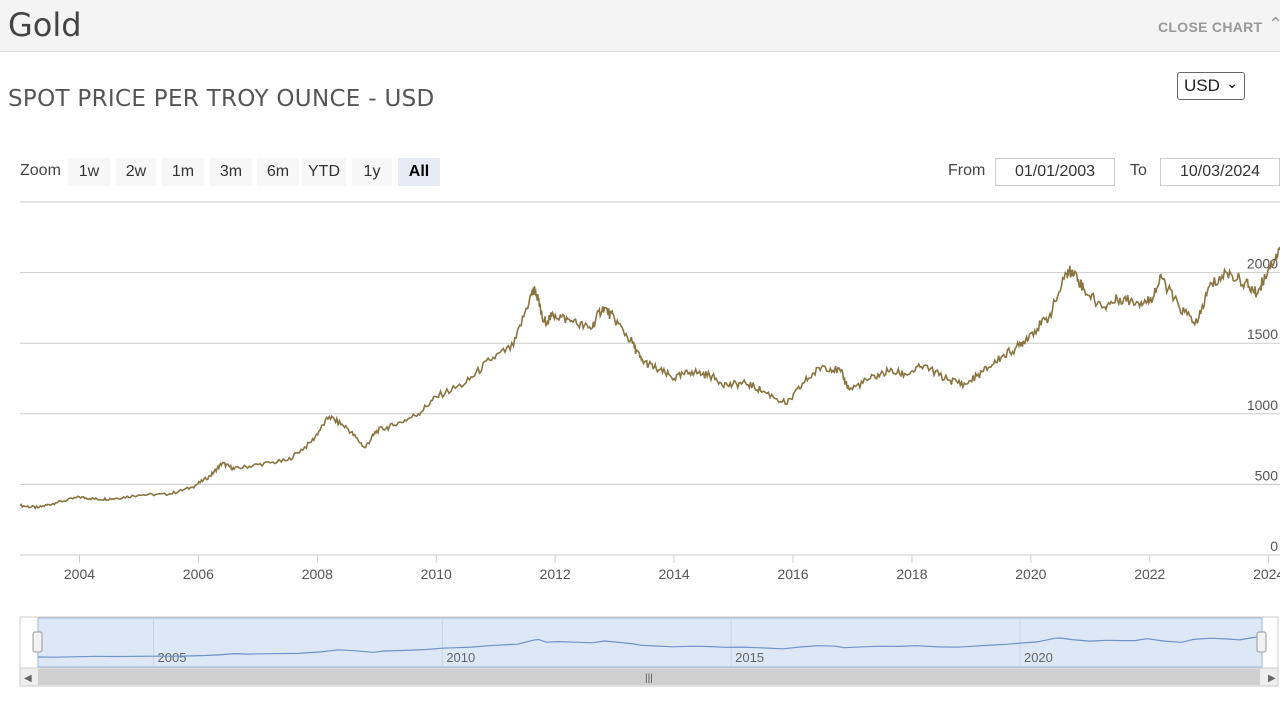 The width and height of the screenshot is (1280, 720). Describe the element at coordinates (1232, 83) in the screenshot. I see `chevron-down-icon: ⌄` at that location.